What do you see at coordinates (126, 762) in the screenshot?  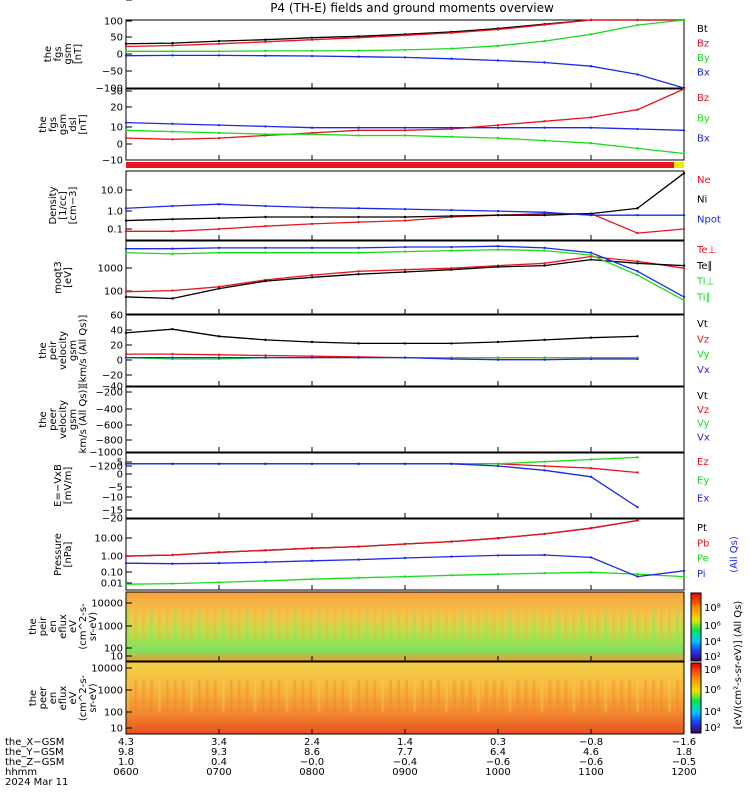 I see `ephemeris-value: 1.0` at bounding box center [126, 762].